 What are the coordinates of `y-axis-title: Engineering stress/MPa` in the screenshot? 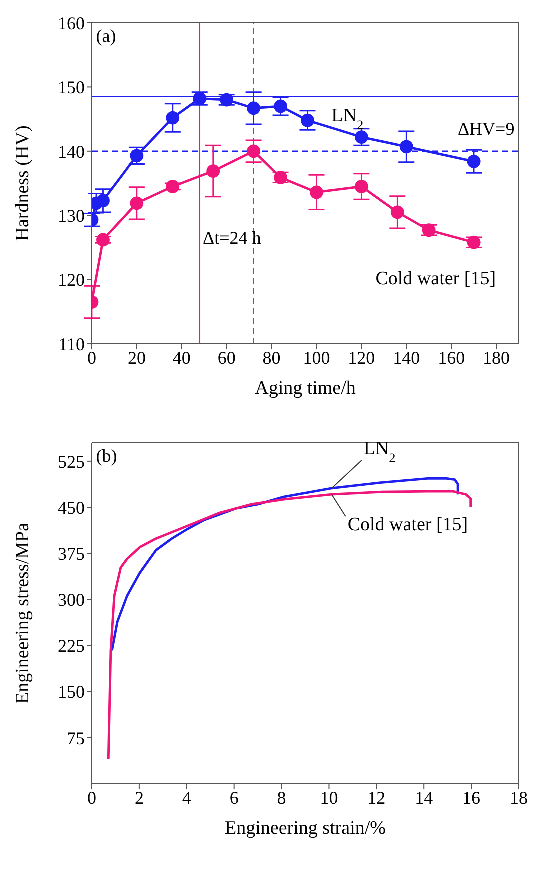 It's located at (23, 613).